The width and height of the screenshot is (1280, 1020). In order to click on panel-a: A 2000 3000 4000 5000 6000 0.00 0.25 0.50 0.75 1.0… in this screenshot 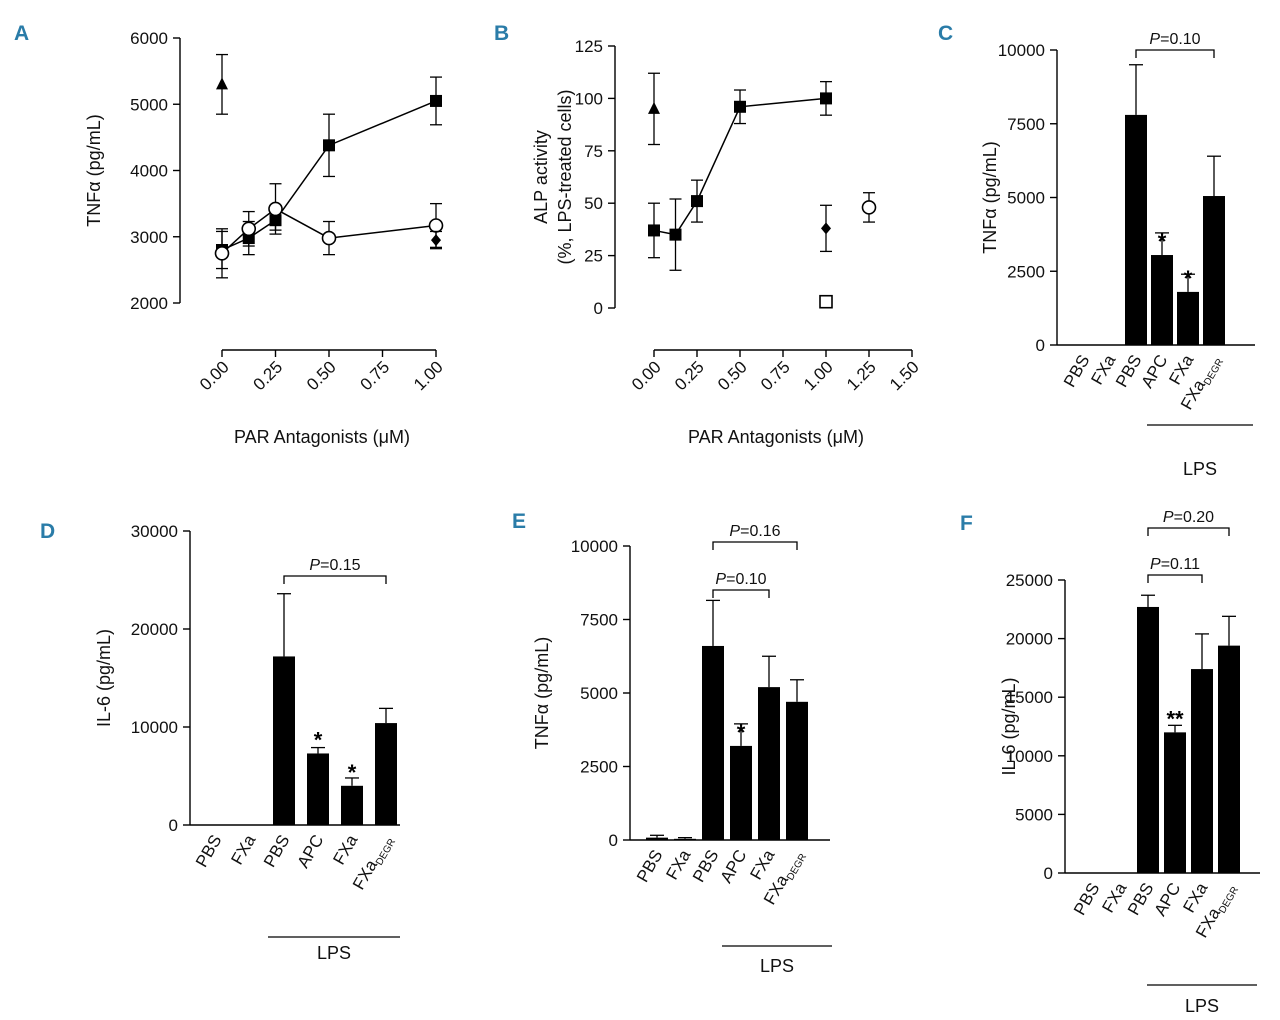, I will do `click(230, 234)`.